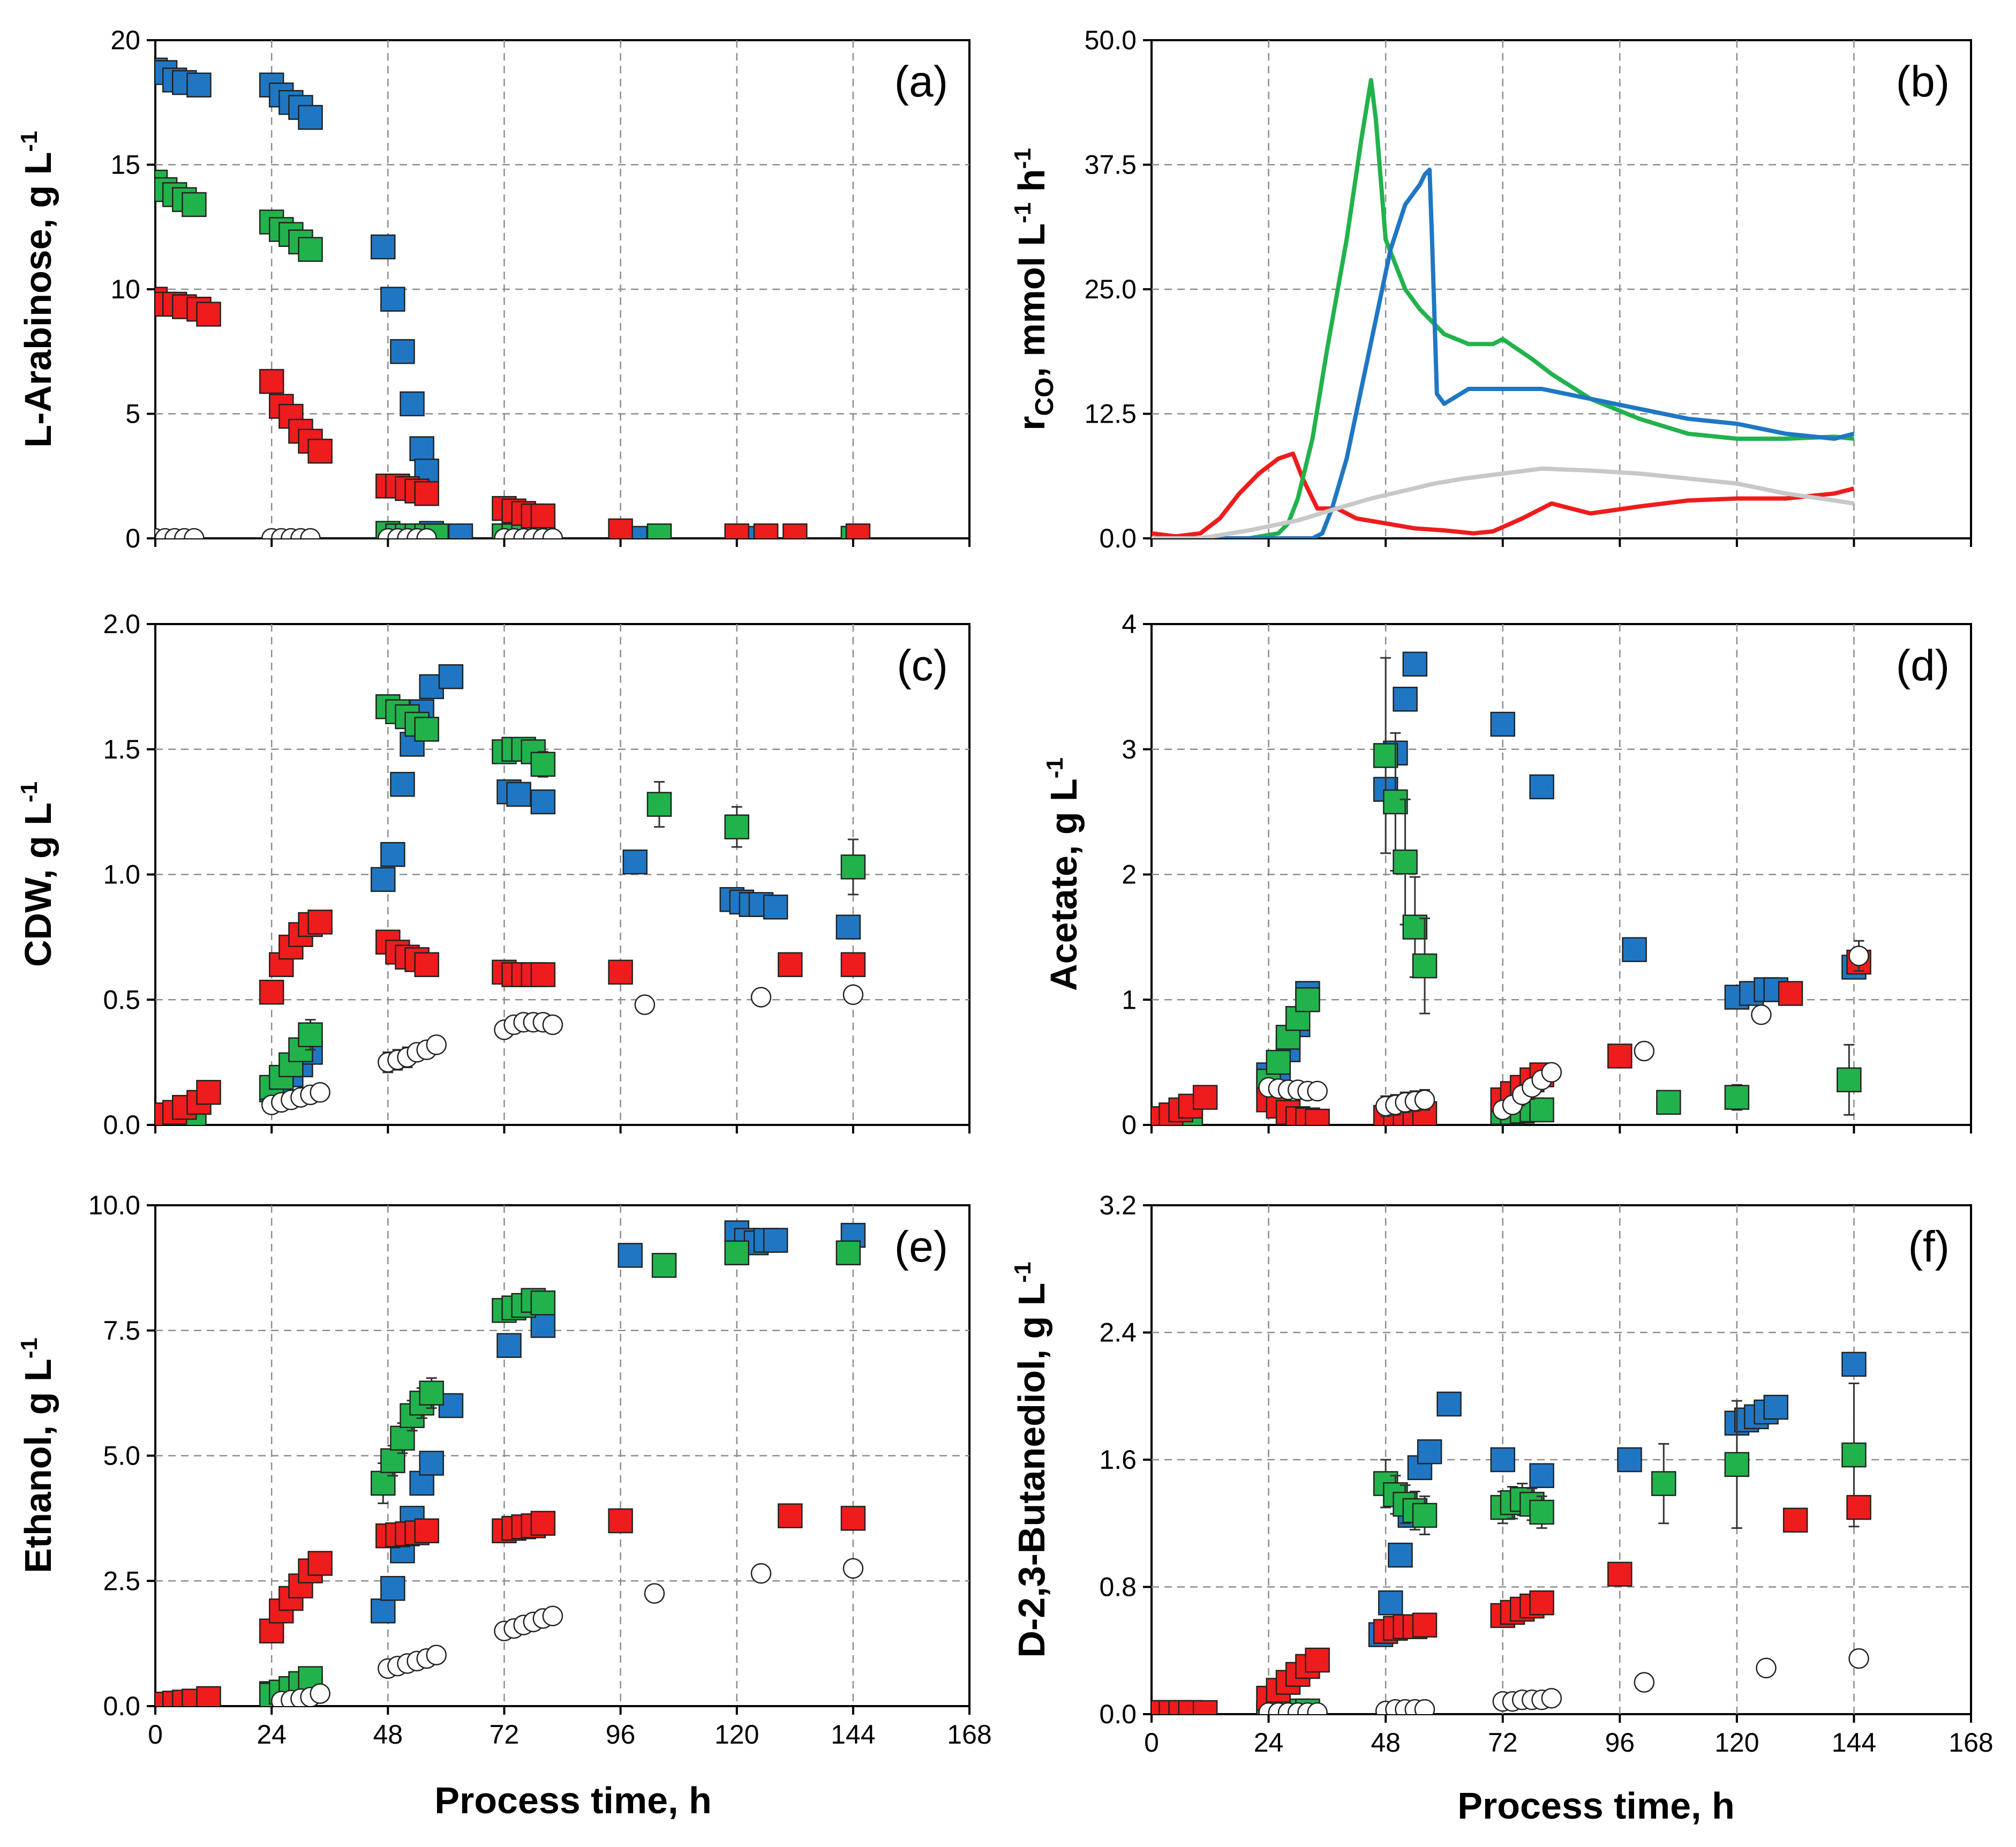 The width and height of the screenshot is (2016, 1847). What do you see at coordinates (121, 1581) in the screenshot?
I see `y-tick-label: 2.5` at bounding box center [121, 1581].